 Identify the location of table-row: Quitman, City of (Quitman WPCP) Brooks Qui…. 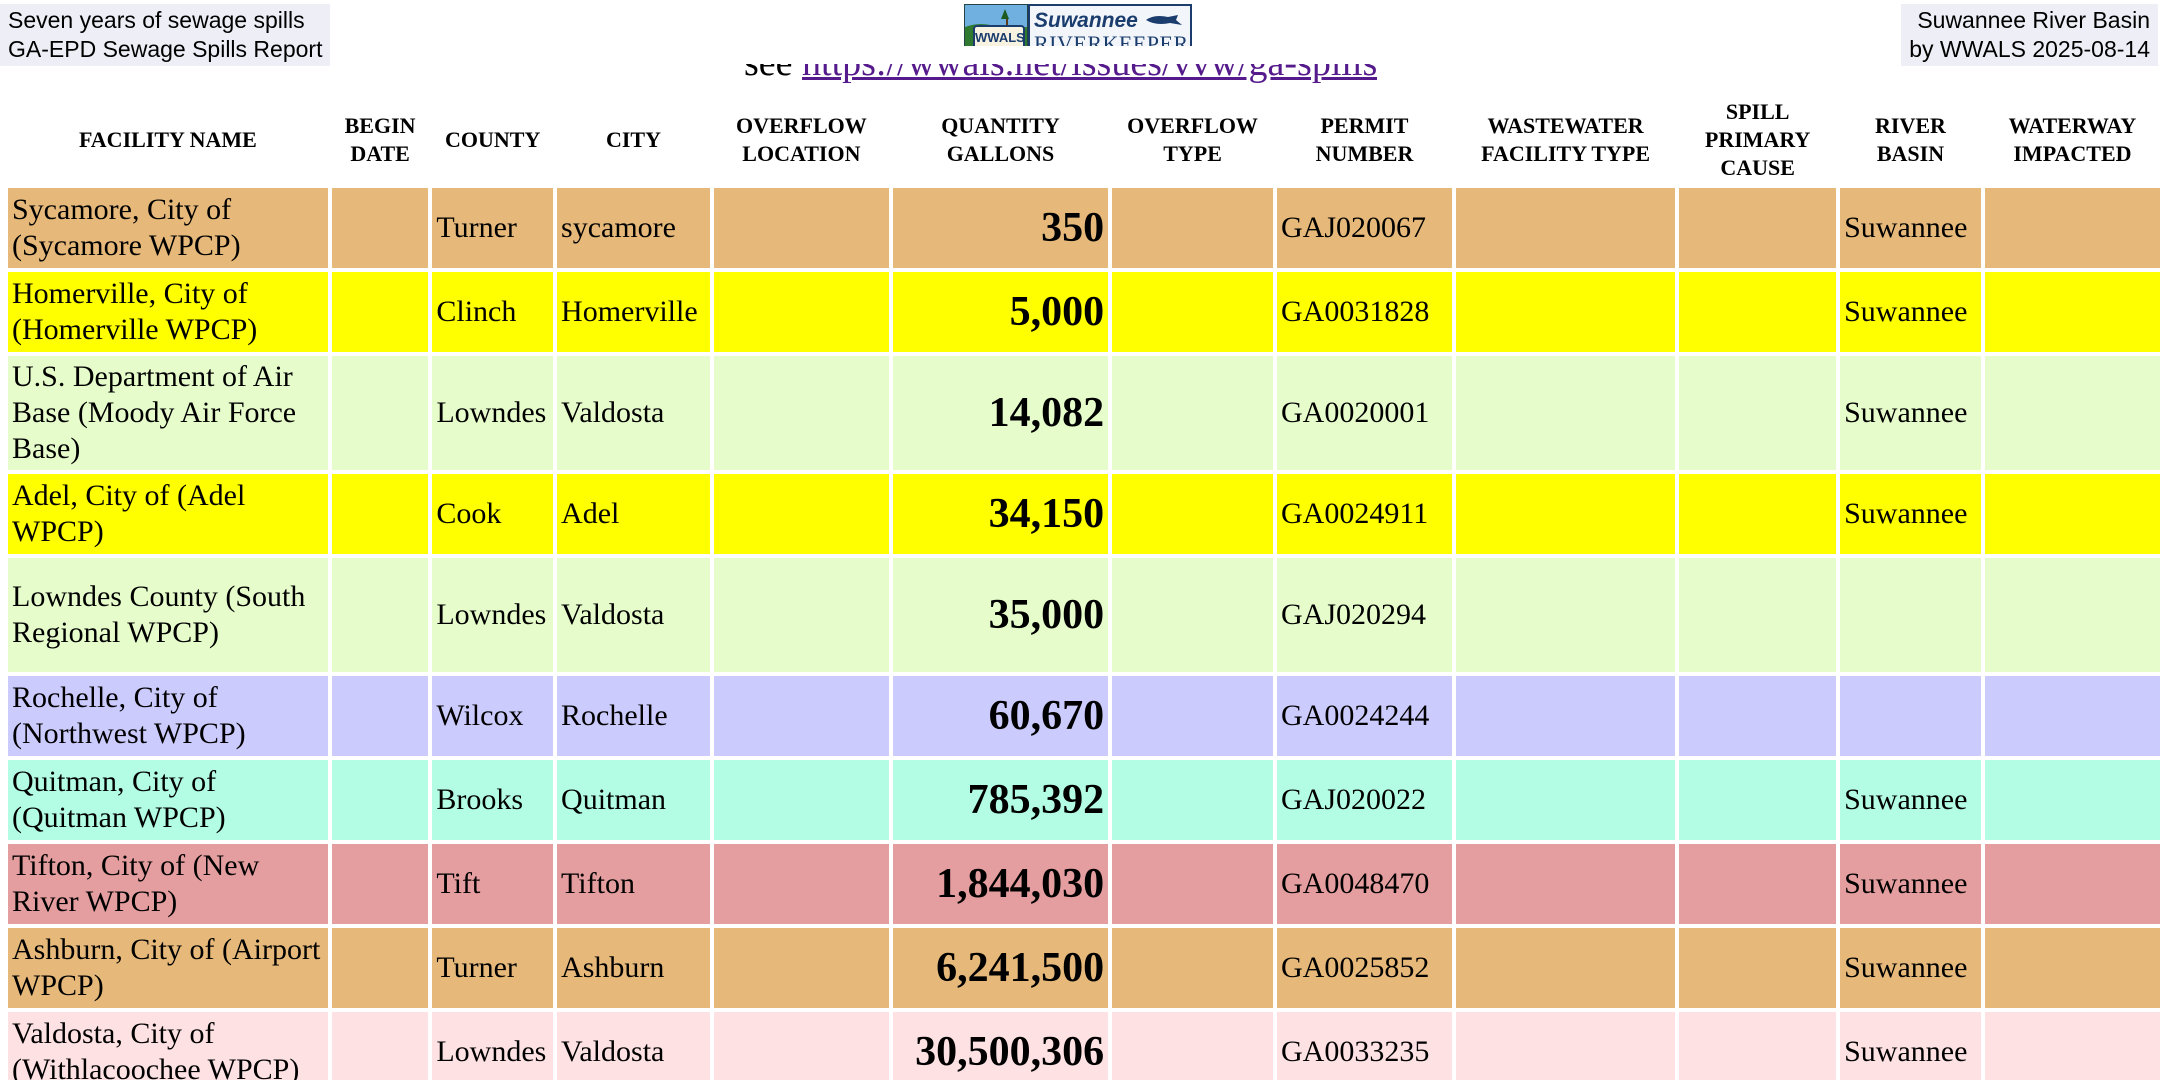
(1084, 800).